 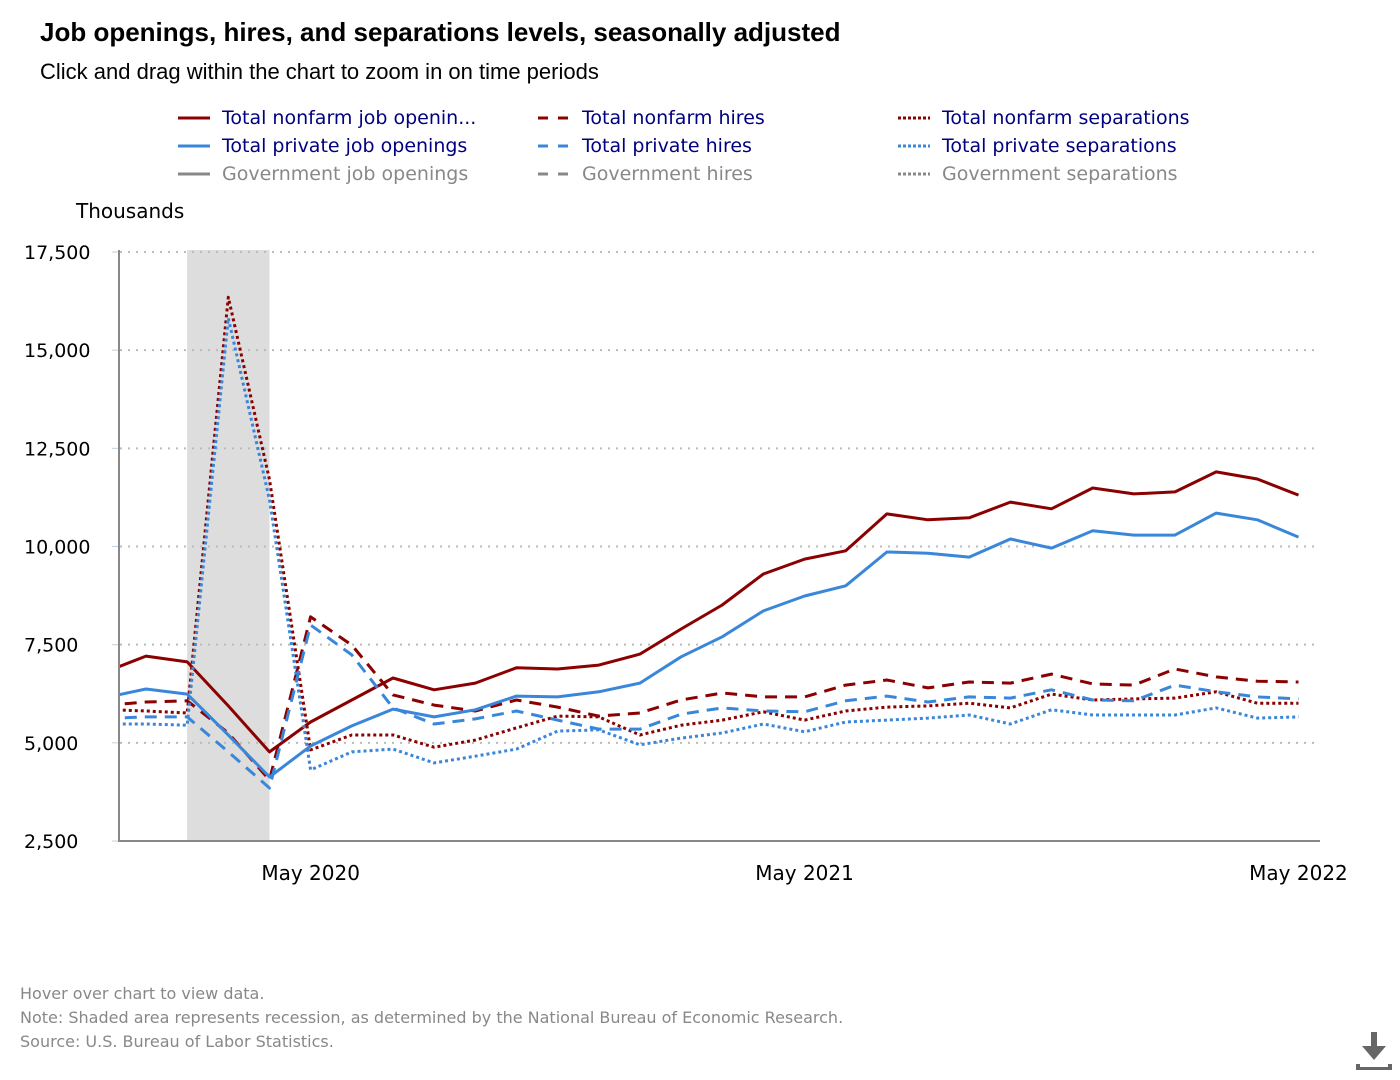 What do you see at coordinates (651, 118) in the screenshot?
I see `legend-item: Total nonfarm hires` at bounding box center [651, 118].